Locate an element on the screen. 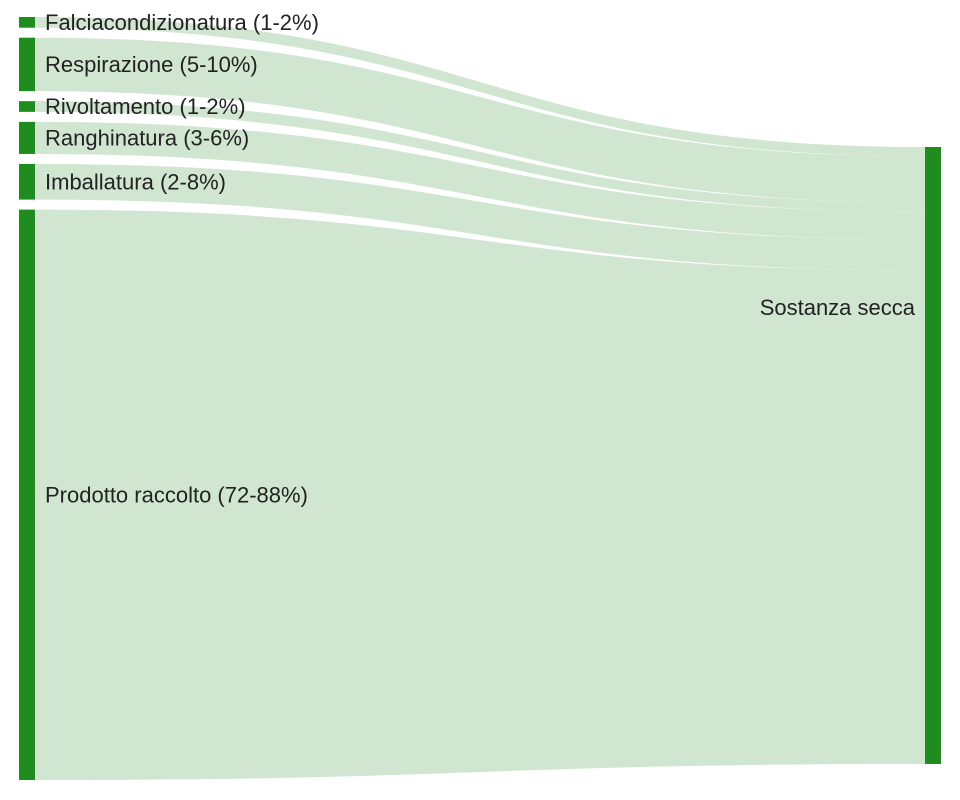 Image resolution: width=960 pixels, height=800 pixels. sankey-source-label: Imballatura (2-8%) is located at coordinates (135, 181).